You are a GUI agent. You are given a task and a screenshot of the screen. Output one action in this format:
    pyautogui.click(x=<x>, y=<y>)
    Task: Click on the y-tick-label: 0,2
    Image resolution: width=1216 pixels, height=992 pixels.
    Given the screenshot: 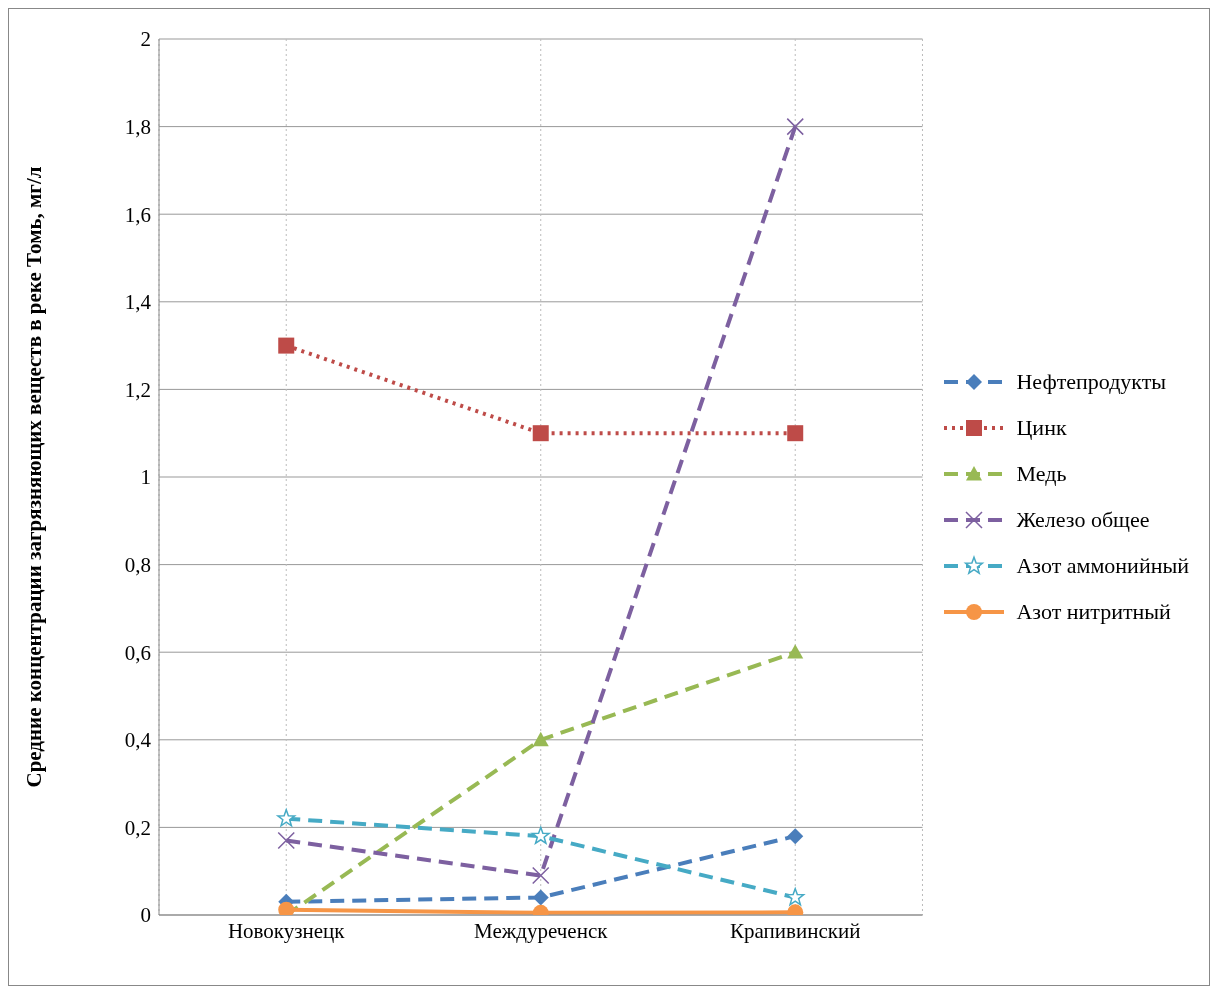 What is the action you would take?
    pyautogui.click(x=137, y=827)
    